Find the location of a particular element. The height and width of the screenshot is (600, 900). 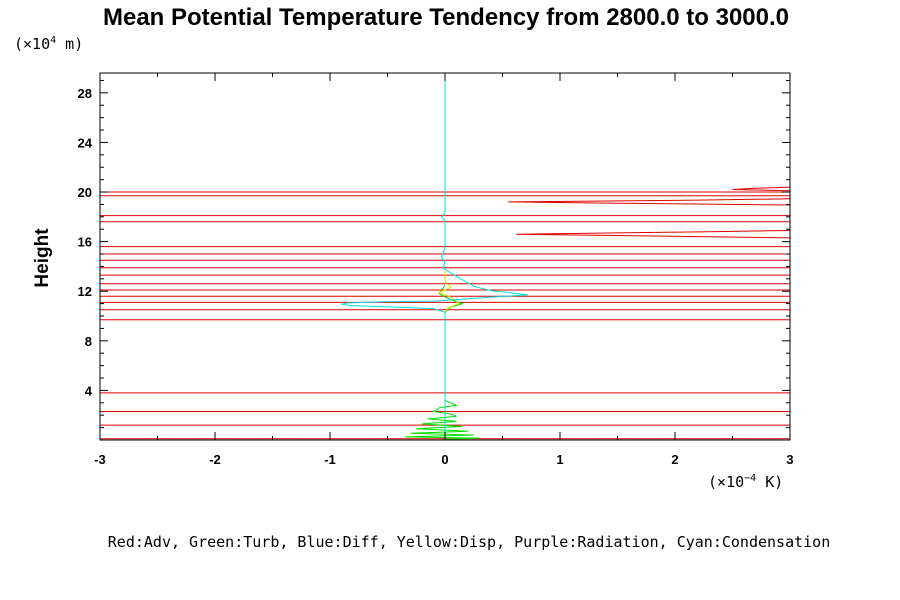

x-tick-label: 1 is located at coordinates (559, 459).